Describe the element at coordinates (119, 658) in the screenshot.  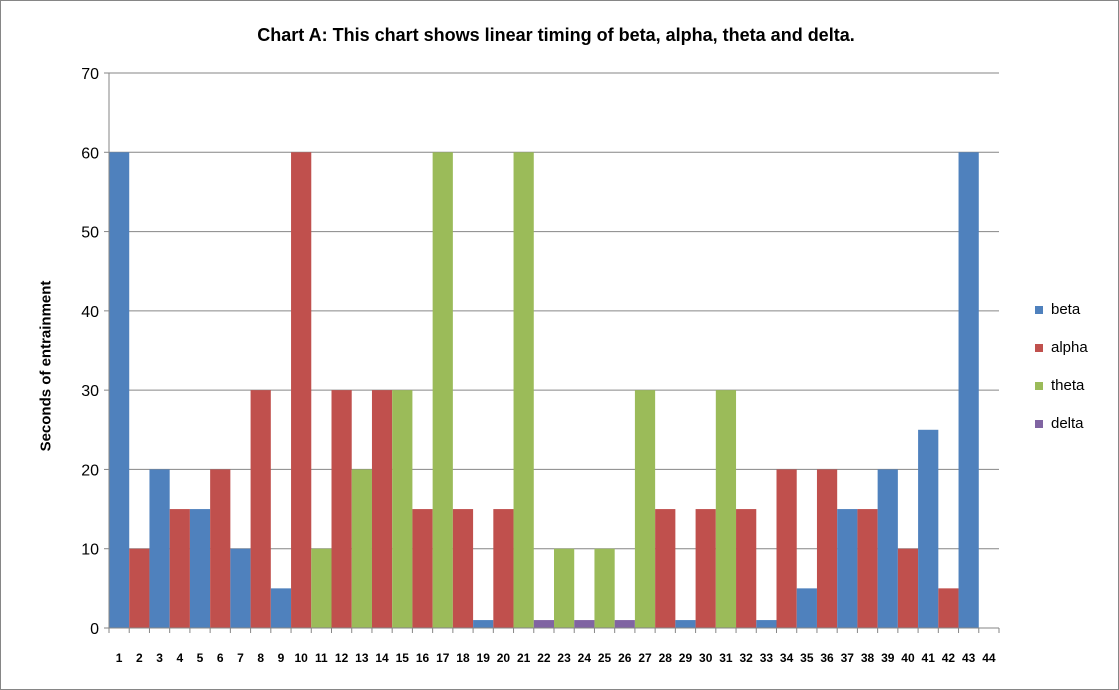
I see `x-tick-label: 1` at that location.